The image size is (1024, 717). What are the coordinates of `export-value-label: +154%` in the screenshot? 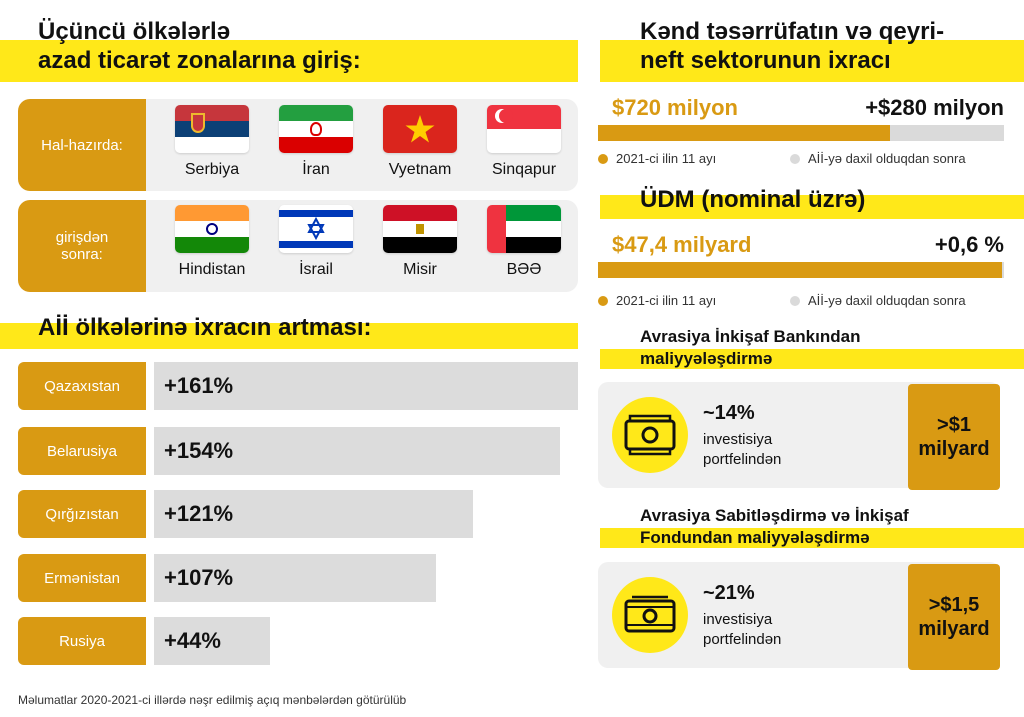 It's located at (199, 450).